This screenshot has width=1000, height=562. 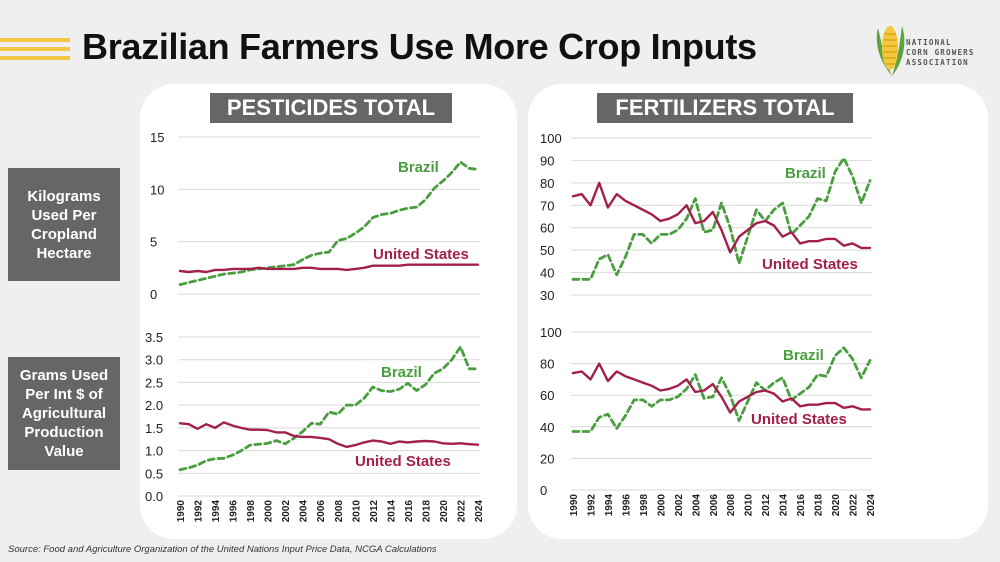 What do you see at coordinates (216, 511) in the screenshot?
I see `pest_val-xtick-label: 1994` at bounding box center [216, 511].